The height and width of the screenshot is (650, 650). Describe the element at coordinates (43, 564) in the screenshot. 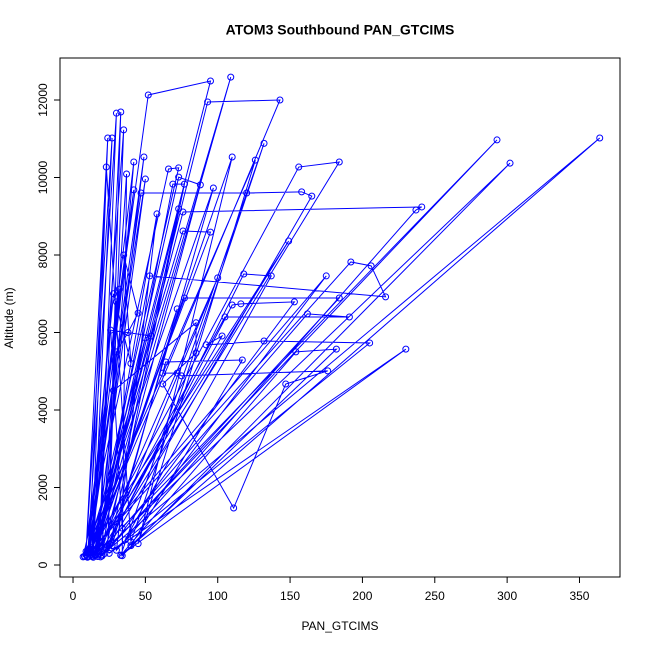

I see `y-tick-label: 0` at that location.